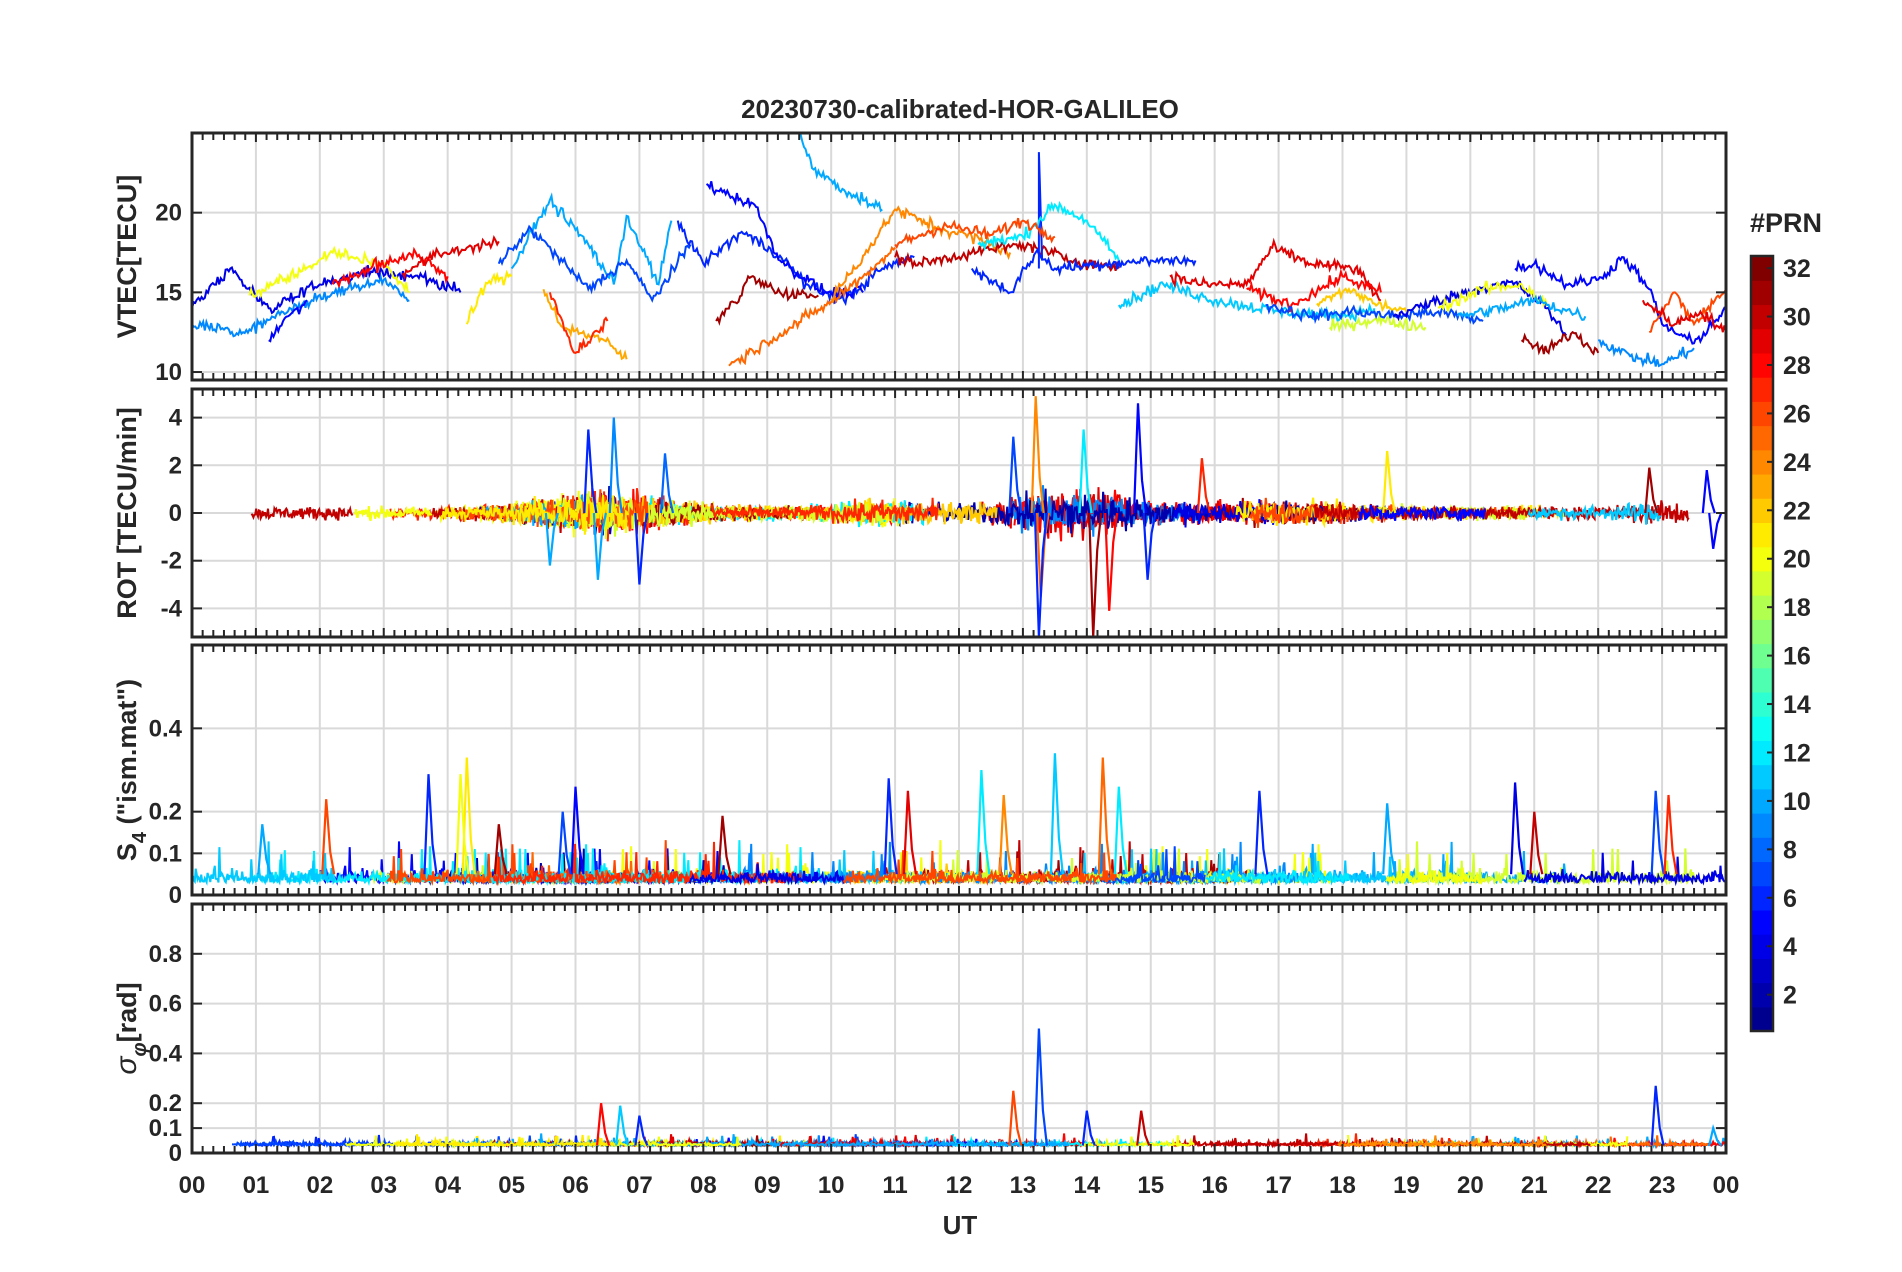 The height and width of the screenshot is (1272, 1902). Describe the element at coordinates (165, 1128) in the screenshot. I see `y-tick-label: 0.1` at that location.